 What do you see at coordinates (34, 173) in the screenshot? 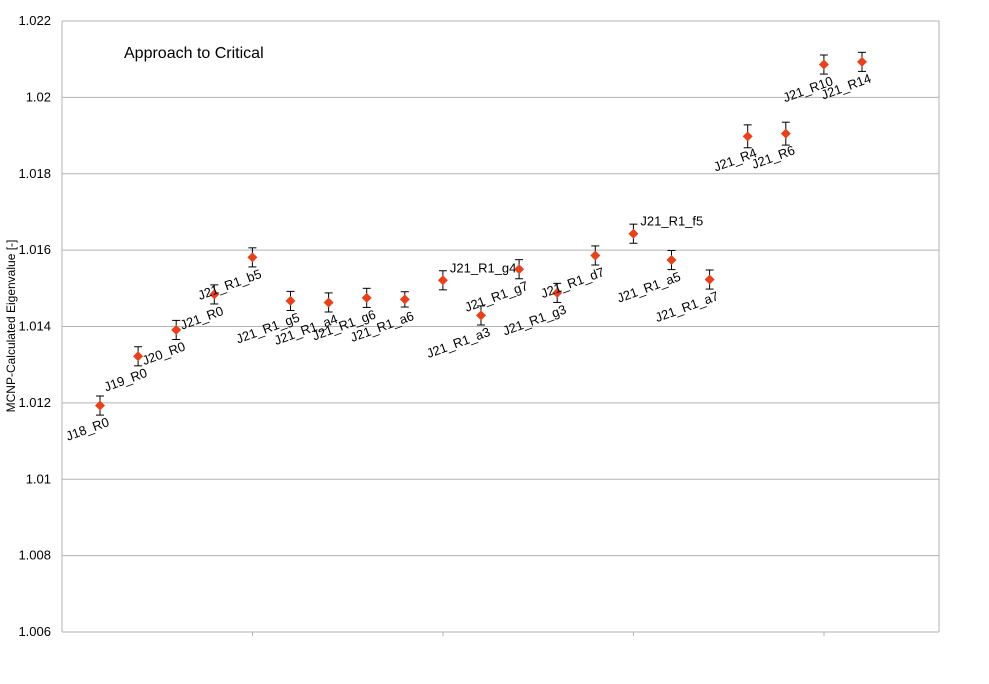
I see `y-tick-label: 1.018` at bounding box center [34, 173].